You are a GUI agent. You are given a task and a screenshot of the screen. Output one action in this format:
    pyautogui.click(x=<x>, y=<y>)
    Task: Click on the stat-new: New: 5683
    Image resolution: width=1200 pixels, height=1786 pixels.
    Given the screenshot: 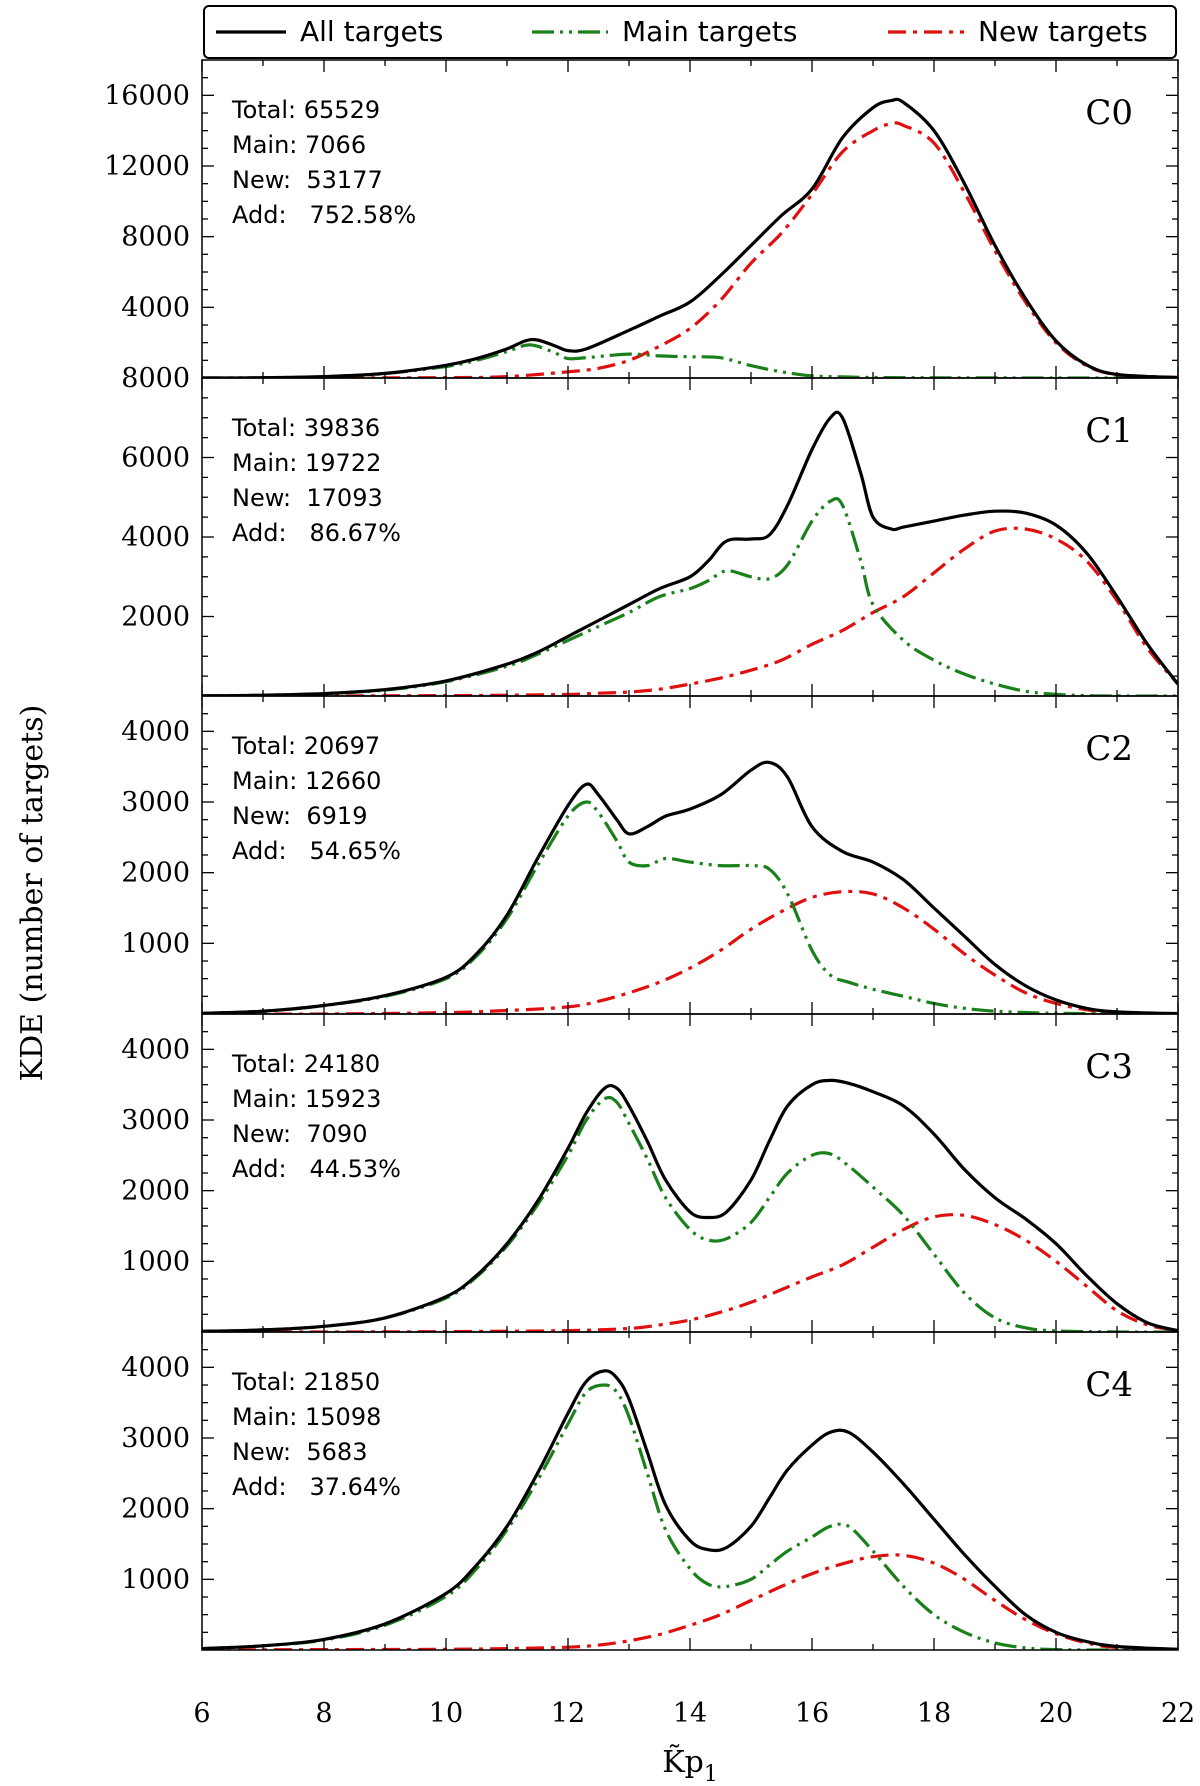 What is the action you would take?
    pyautogui.click(x=299, y=1452)
    